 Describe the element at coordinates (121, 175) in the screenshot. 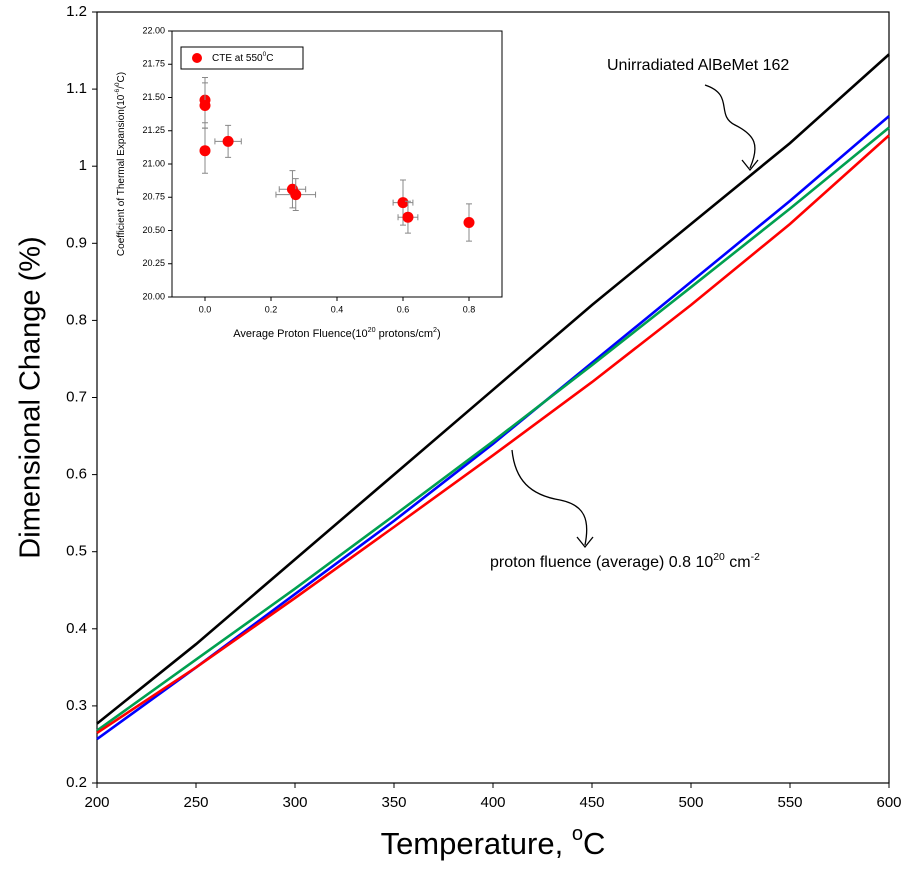

I see `text-part: Coefficient of Thermal Expansion(10` at that location.